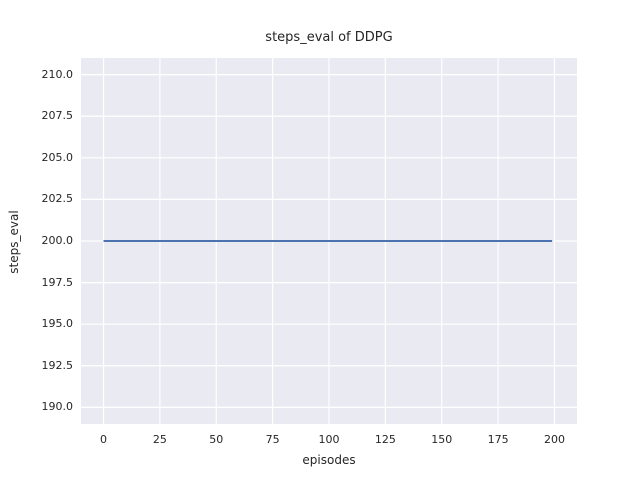  What do you see at coordinates (329, 460) in the screenshot?
I see `x-axis-label: episodes` at bounding box center [329, 460].